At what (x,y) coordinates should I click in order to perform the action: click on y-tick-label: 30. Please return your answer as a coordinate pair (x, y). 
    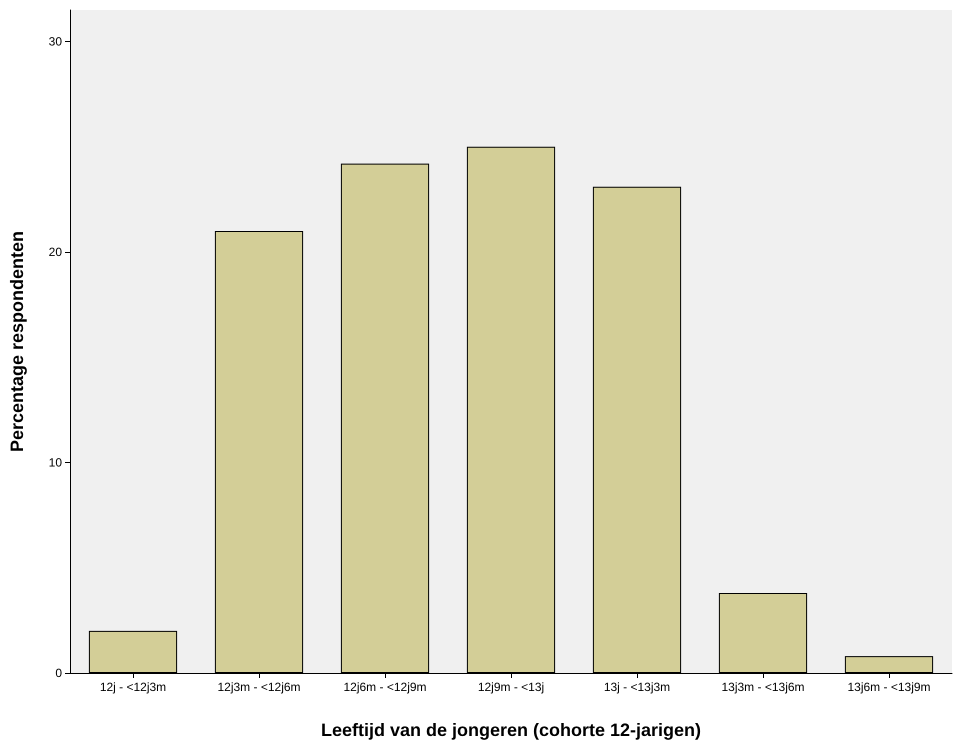
    Looking at the image, I should click on (55, 41).